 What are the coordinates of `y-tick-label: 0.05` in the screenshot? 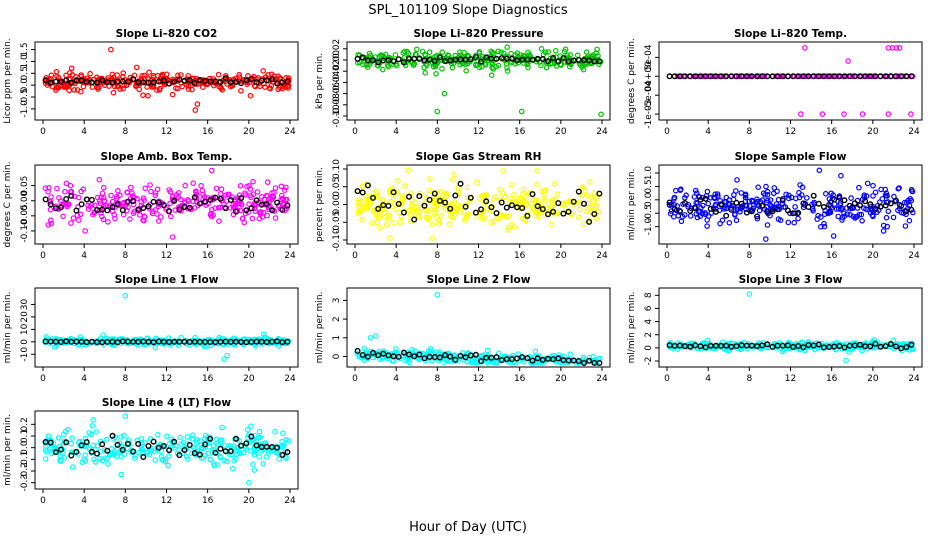 It's located at (25, 186).